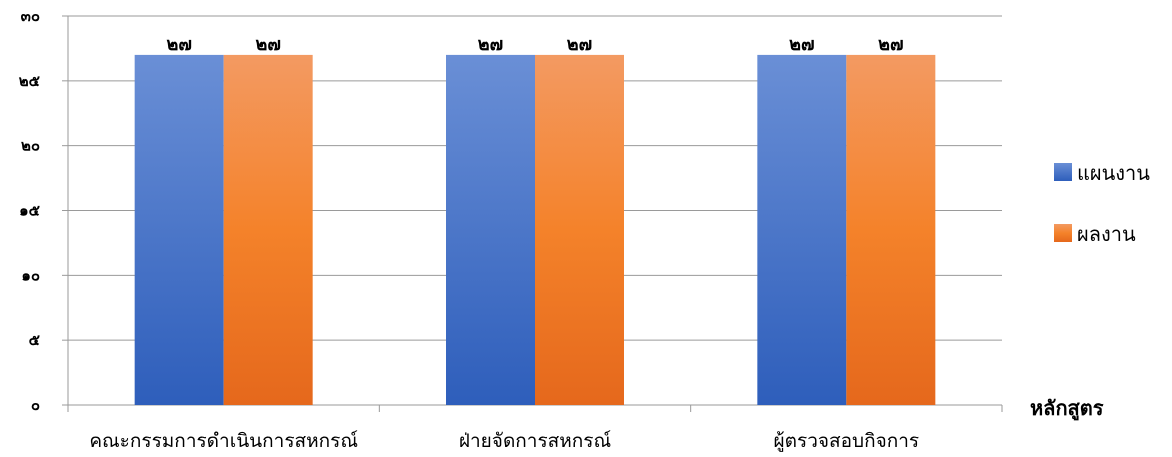  Describe the element at coordinates (35, 405) in the screenshot. I see `y-tick-label: ๐` at that location.